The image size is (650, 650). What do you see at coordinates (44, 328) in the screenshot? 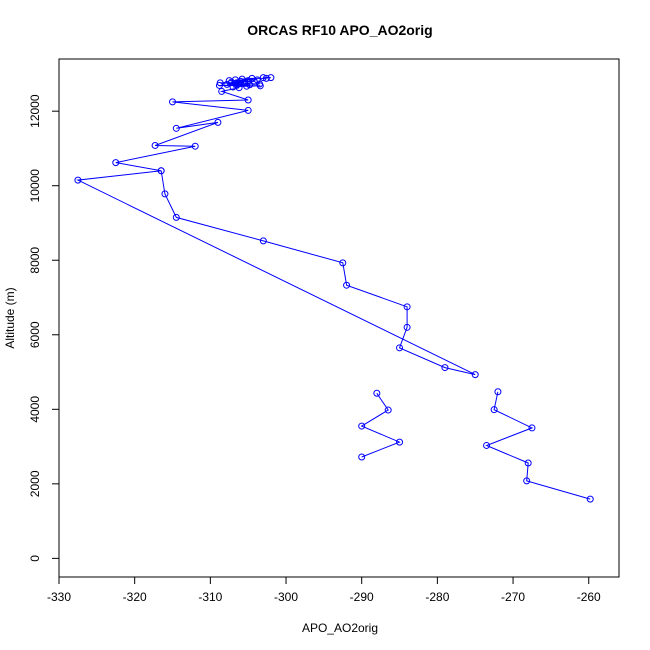
I see `y-axis: 0 2000 4000 6000 8000 10000 12000` at bounding box center [44, 328].